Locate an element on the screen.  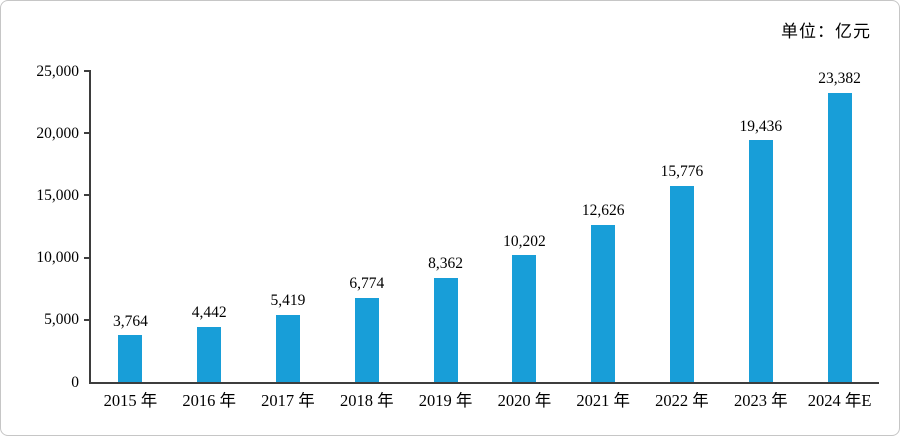
y-tick-label: 25,000 is located at coordinates (57, 71).